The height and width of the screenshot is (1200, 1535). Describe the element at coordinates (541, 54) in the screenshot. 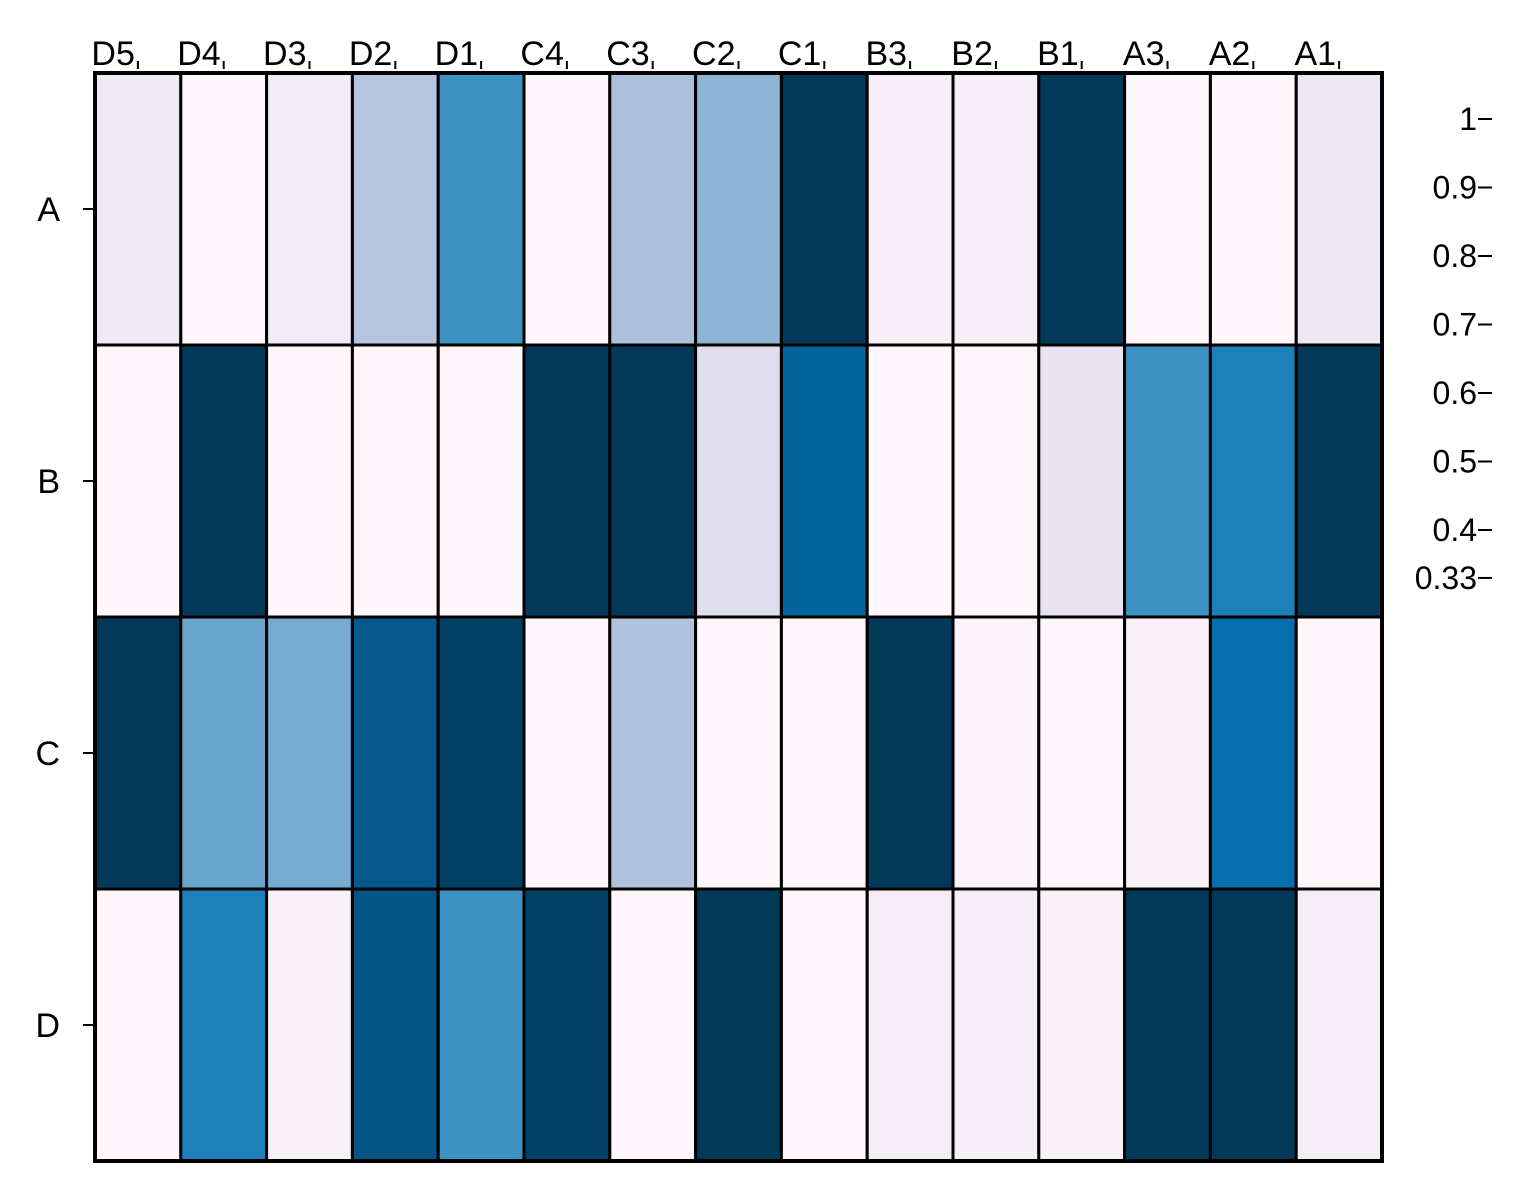

I see `x-tick-label: C4` at that location.